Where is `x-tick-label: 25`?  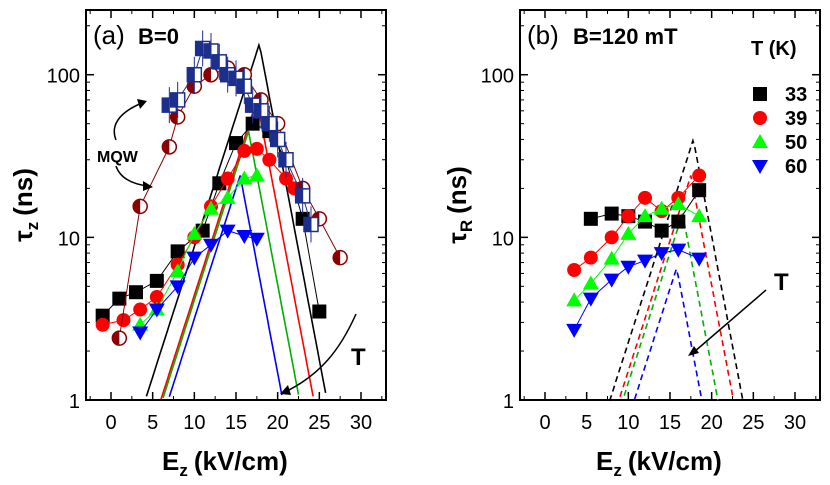
x-tick-label: 25 is located at coordinates (319, 423).